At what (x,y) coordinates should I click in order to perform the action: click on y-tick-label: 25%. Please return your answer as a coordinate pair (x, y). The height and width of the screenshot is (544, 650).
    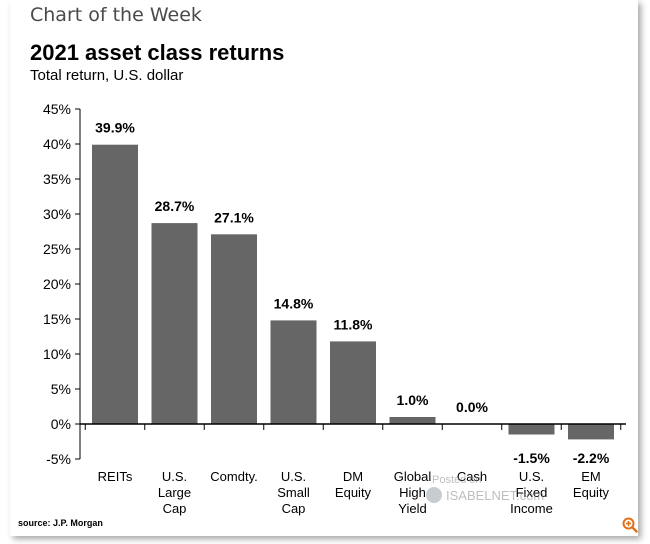
    Looking at the image, I should click on (57, 249).